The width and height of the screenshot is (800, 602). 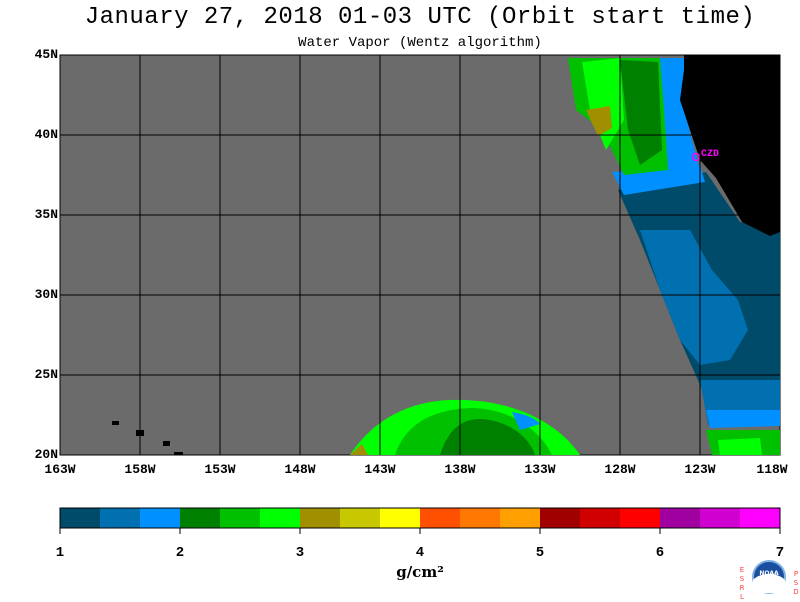 What do you see at coordinates (60, 553) in the screenshot?
I see `colorbar-tick-label: 1` at bounding box center [60, 553].